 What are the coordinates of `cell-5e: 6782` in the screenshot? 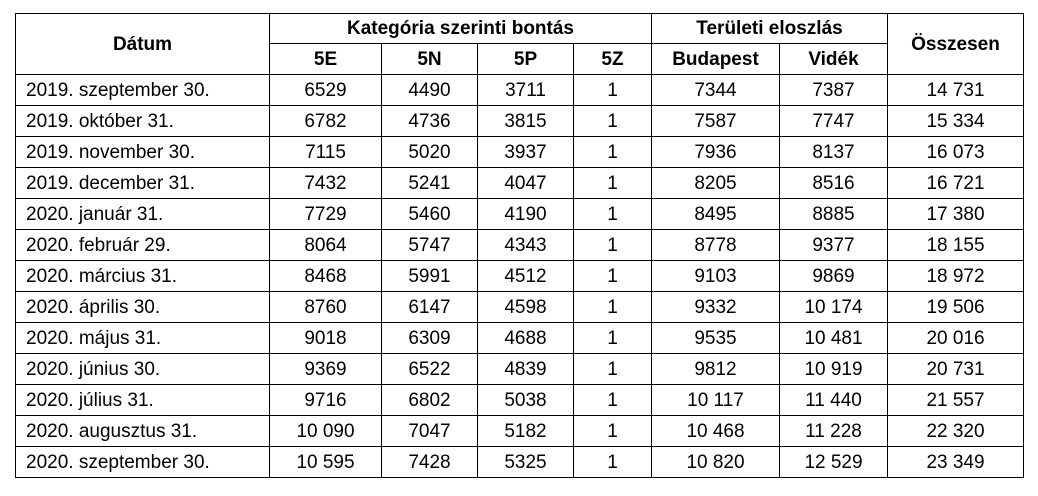 It's located at (325, 121).